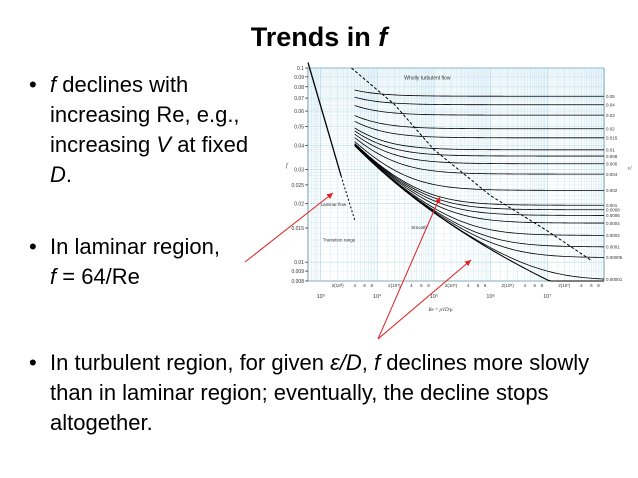  I want to click on bullet-2-text-a: In laminar region,, so click(135, 246).